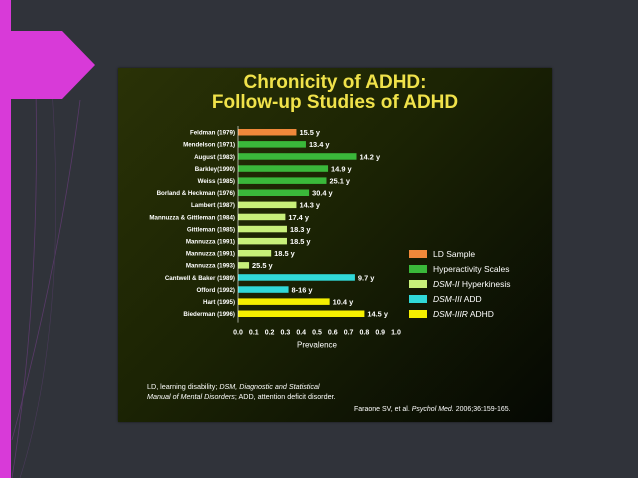  I want to click on data-label: 14.2 y, so click(370, 156).